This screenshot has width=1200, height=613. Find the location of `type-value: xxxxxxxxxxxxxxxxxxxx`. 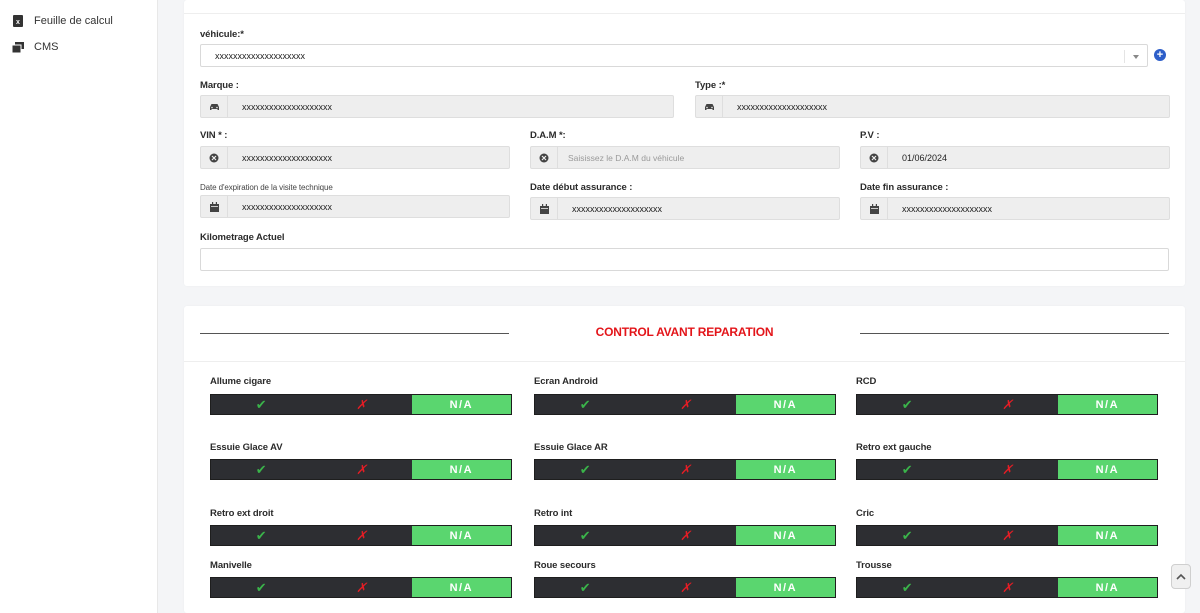

type-value: xxxxxxxxxxxxxxxxxxxx is located at coordinates (782, 107).